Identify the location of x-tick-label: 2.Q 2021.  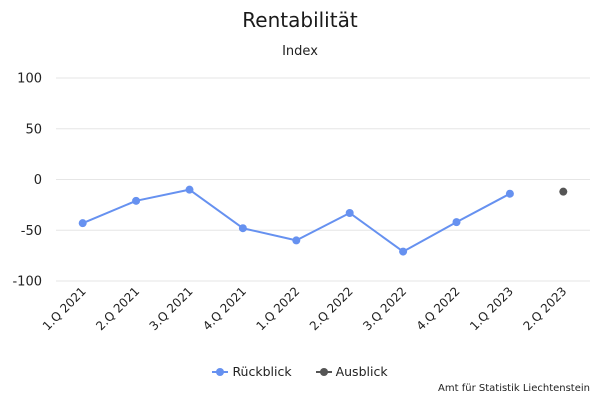
(117, 308).